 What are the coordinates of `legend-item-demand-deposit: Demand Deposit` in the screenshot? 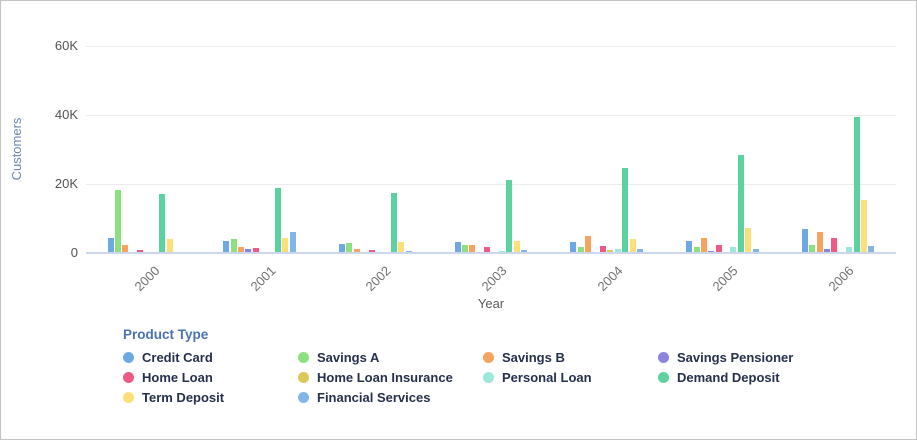 It's located at (725, 377).